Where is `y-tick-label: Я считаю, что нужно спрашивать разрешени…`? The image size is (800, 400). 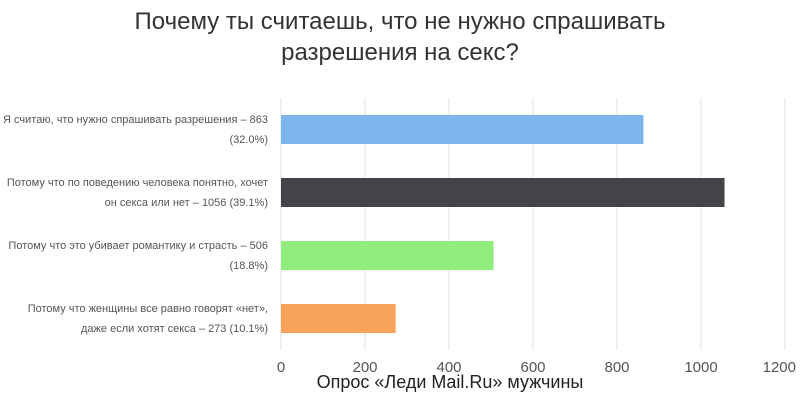
y-tick-label: Я считаю, что нужно спрашивать разрешени… is located at coordinates (135, 129).